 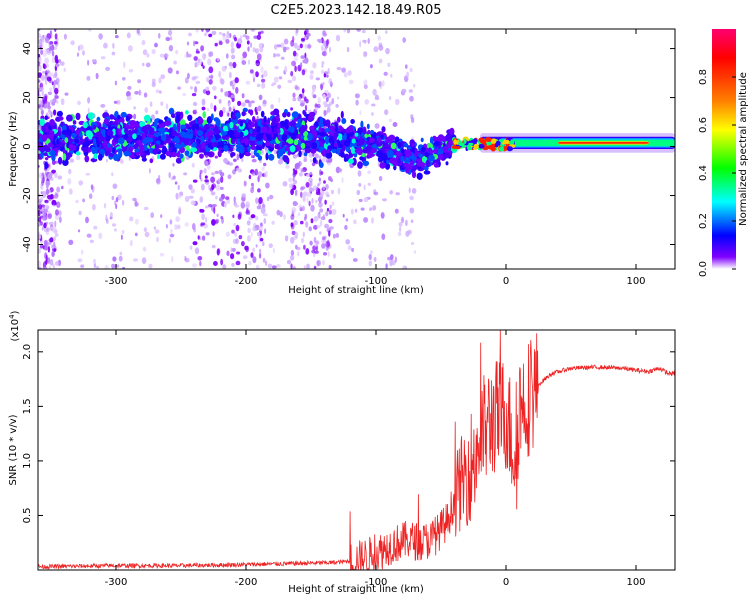 I want to click on snr-xtick-label: -200, so click(x=246, y=582).